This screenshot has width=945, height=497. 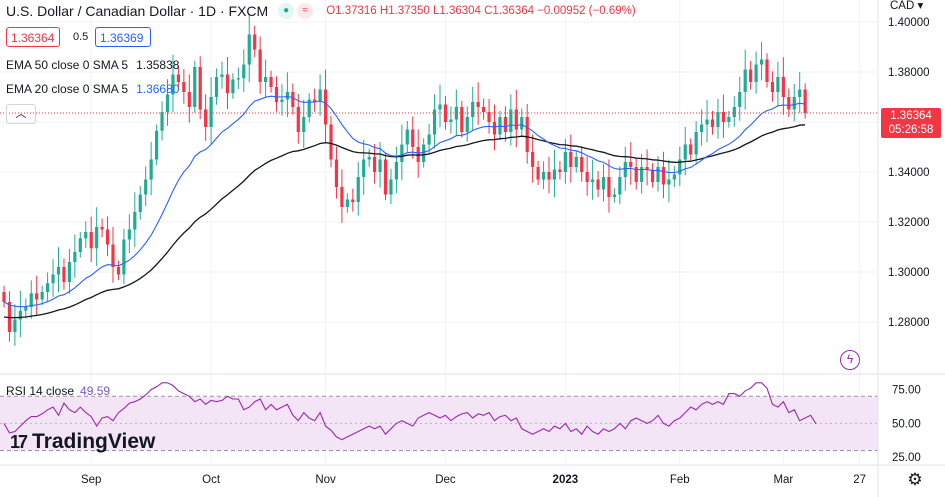 I want to click on gear-icon: ⚙, so click(x=915, y=479).